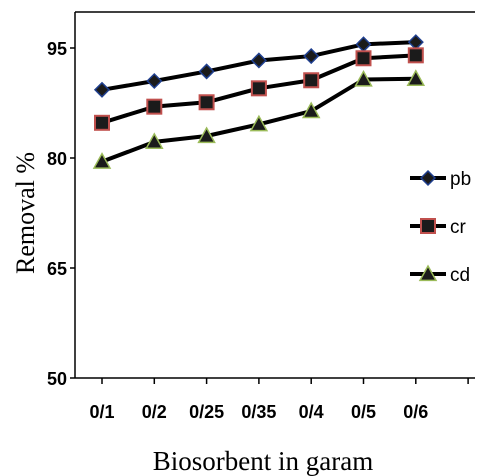 This screenshot has width=483, height=476. Describe the element at coordinates (57, 379) in the screenshot. I see `y-tick-label: 50` at that location.